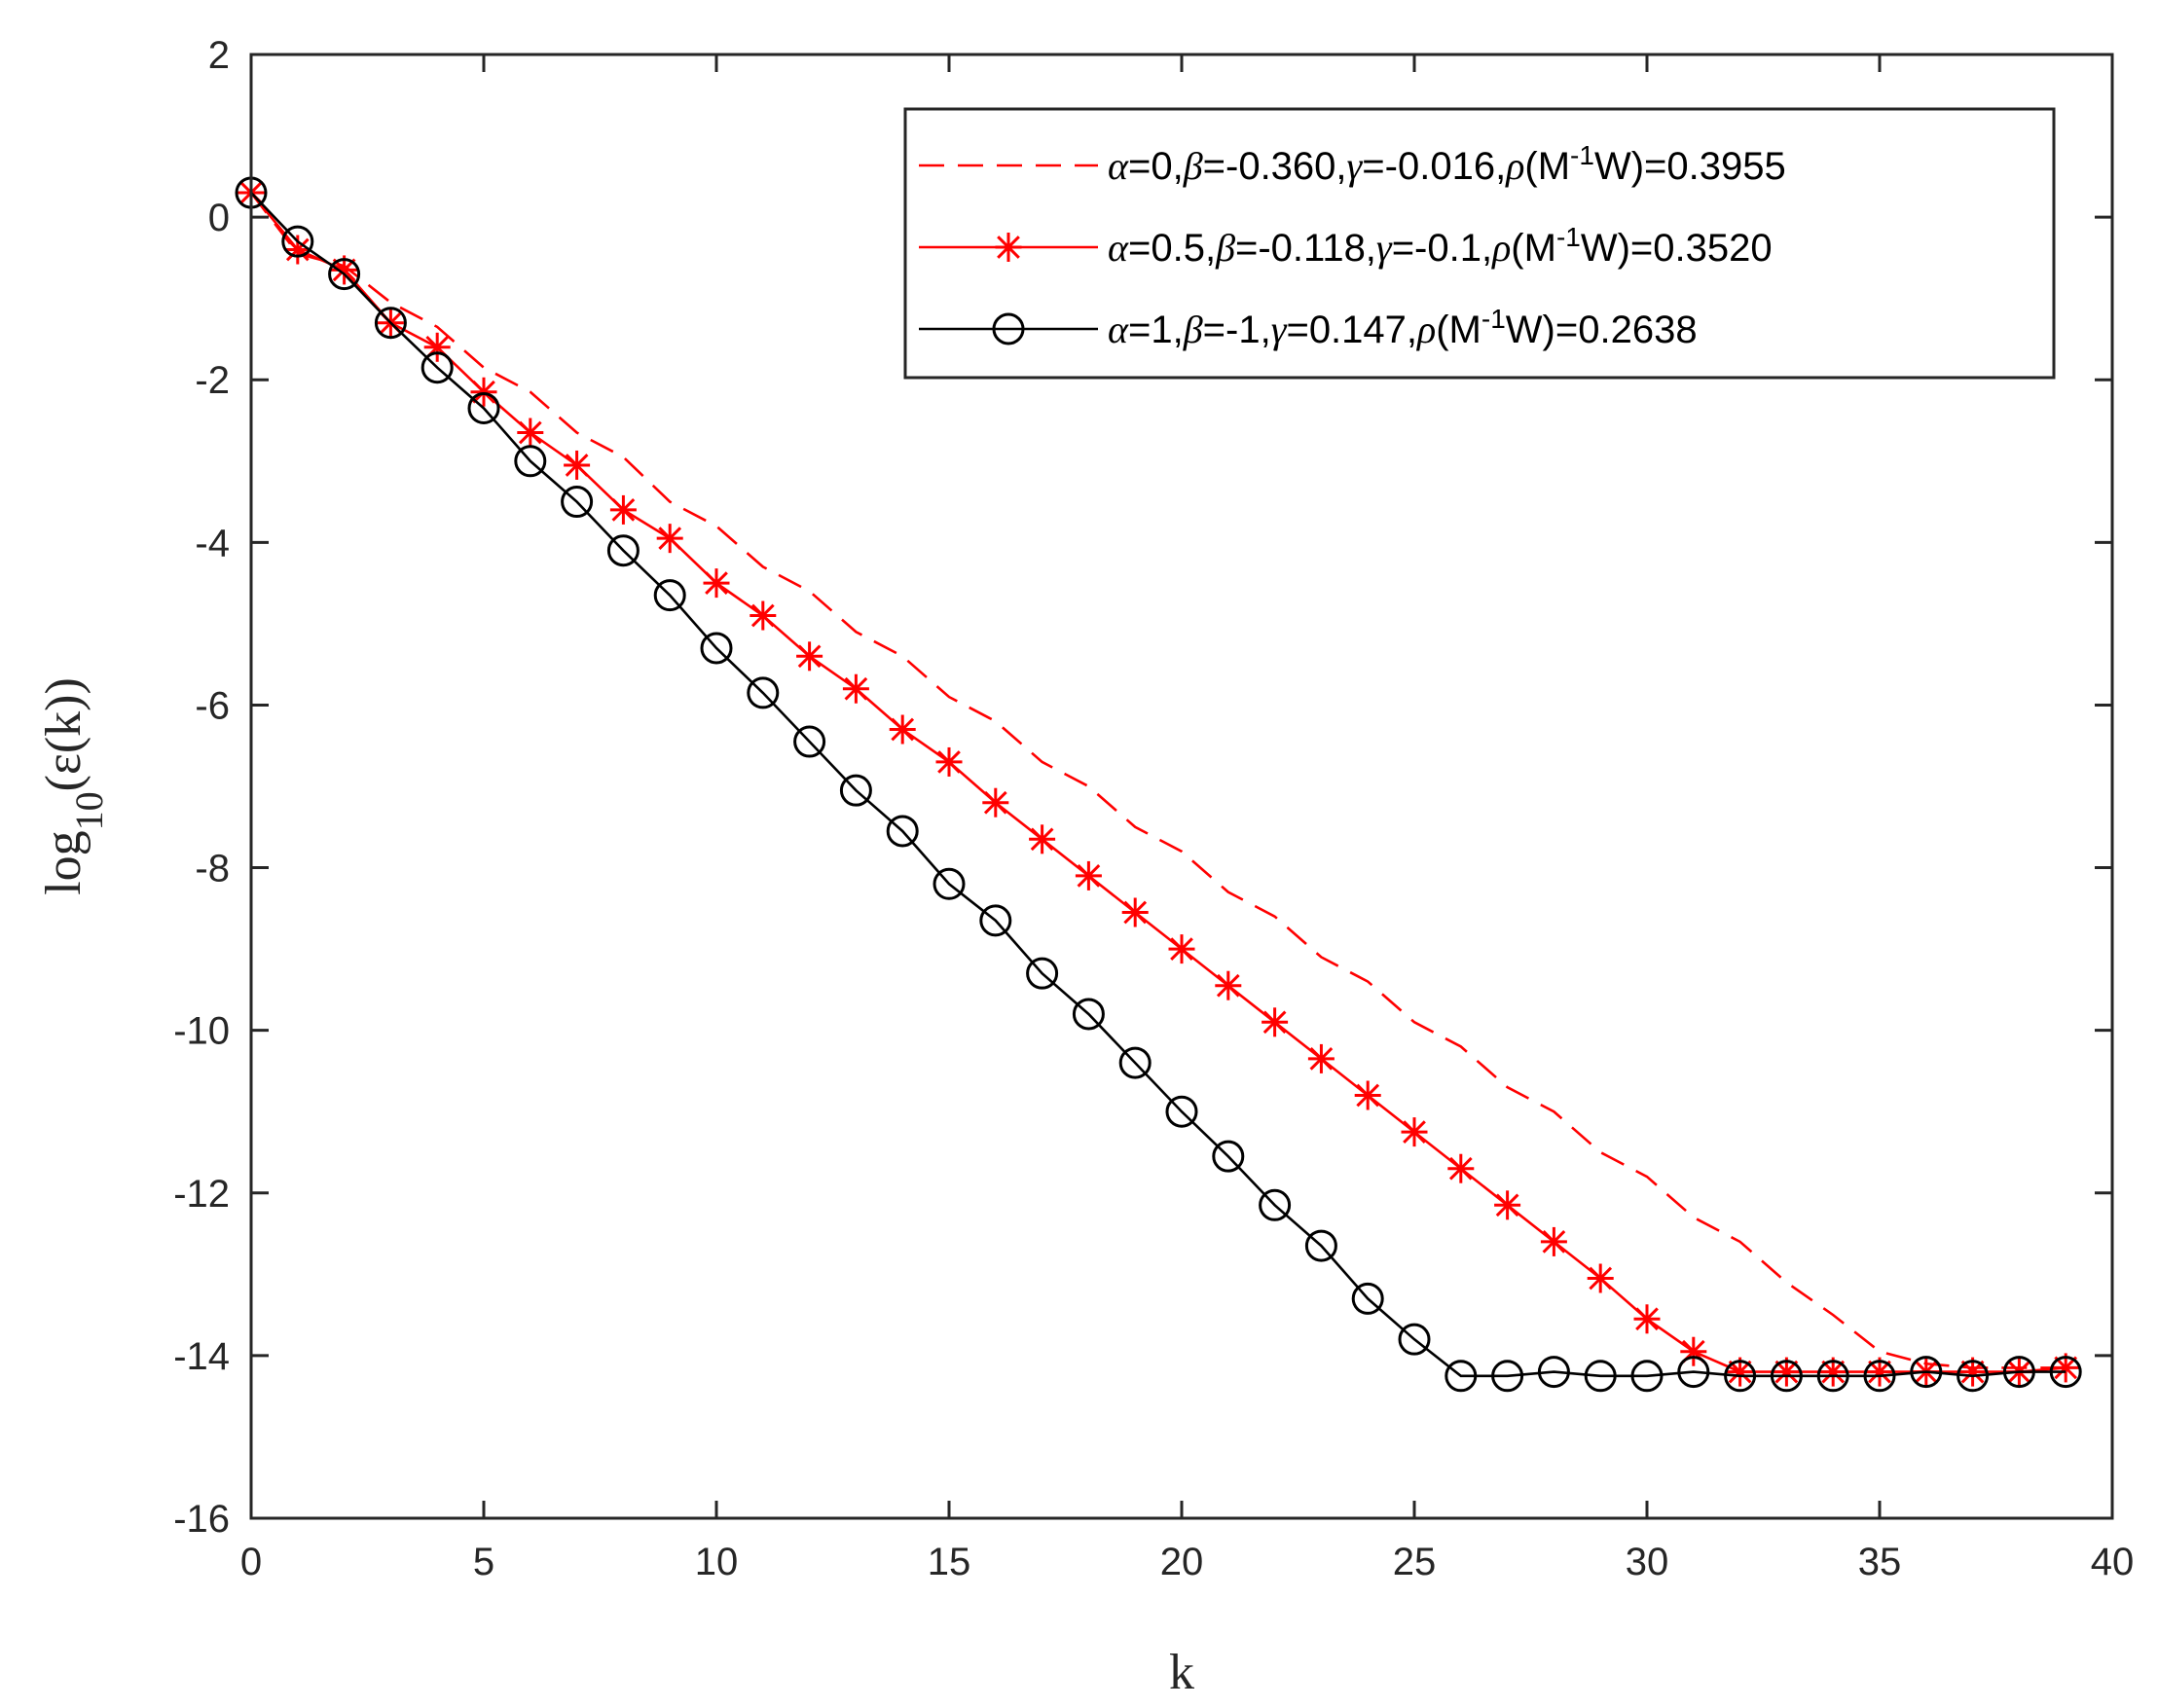  I want to click on y-tick-label: -14, so click(202, 1356).